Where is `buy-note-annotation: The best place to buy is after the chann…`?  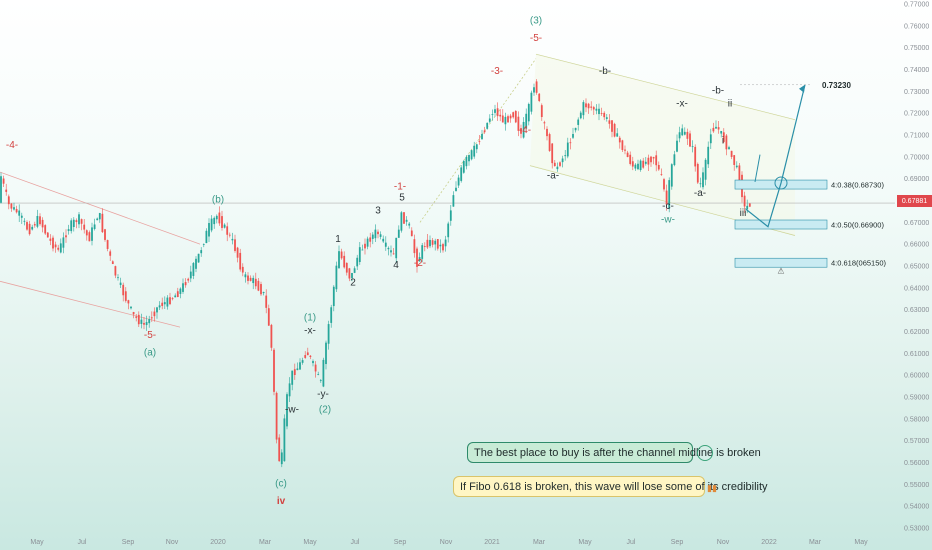
buy-note-annotation: The best place to buy is after the chann… is located at coordinates (614, 452).